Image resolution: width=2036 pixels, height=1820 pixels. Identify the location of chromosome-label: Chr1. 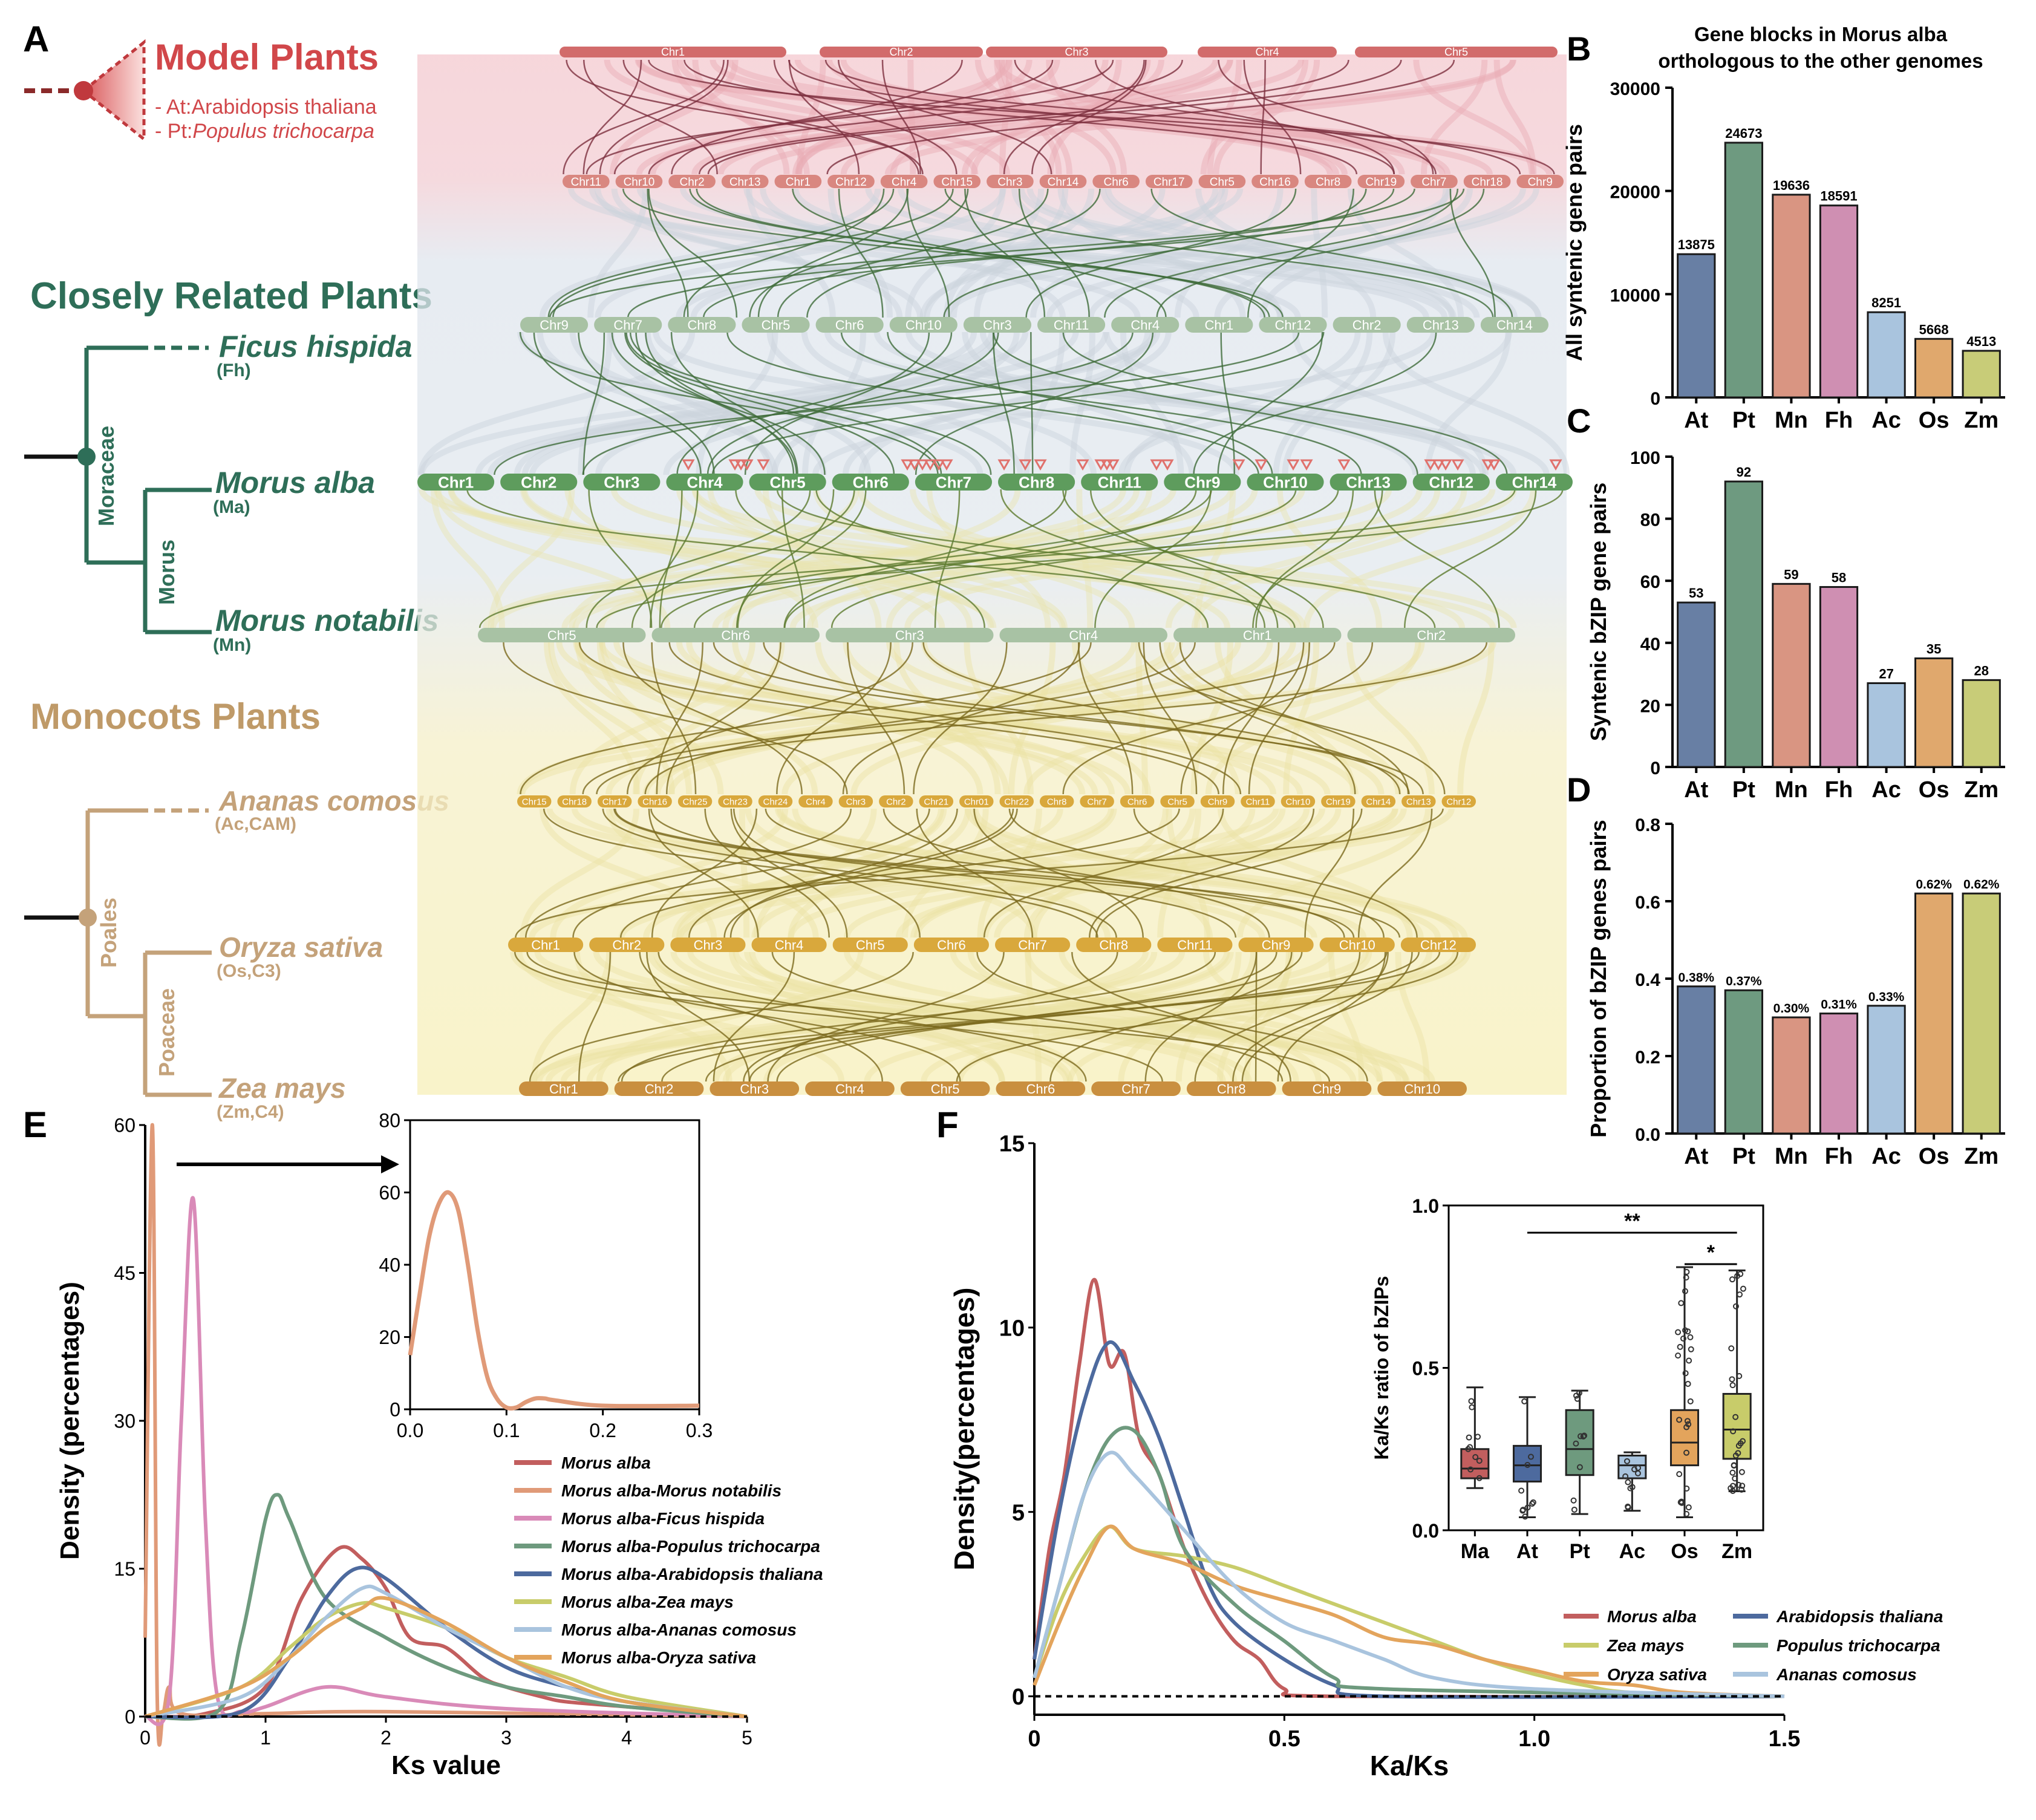
(798, 182).